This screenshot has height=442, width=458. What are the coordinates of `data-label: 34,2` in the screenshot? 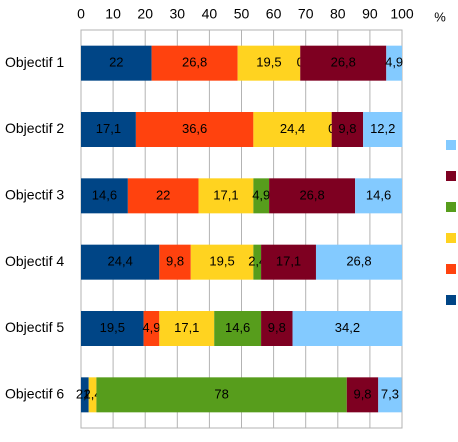 It's located at (347, 327).